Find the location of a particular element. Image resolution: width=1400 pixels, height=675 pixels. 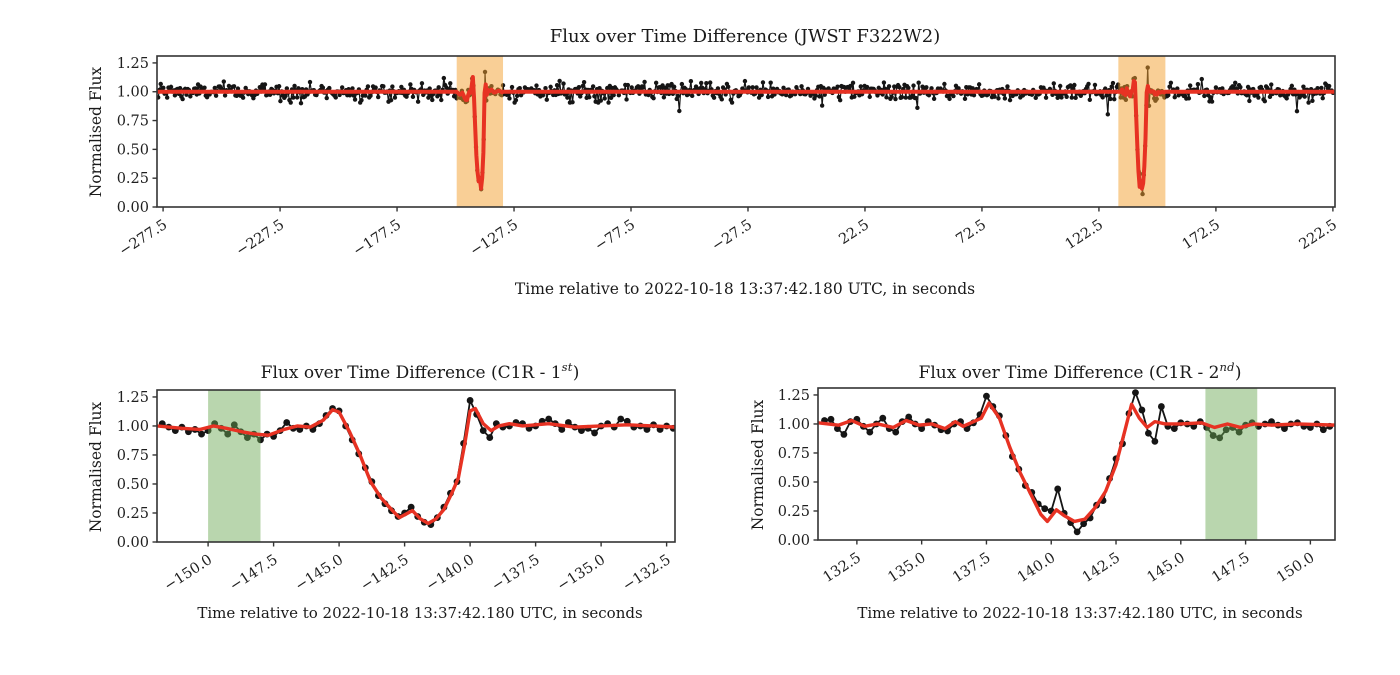

svg-text: 137.5 is located at coordinates (972, 568).